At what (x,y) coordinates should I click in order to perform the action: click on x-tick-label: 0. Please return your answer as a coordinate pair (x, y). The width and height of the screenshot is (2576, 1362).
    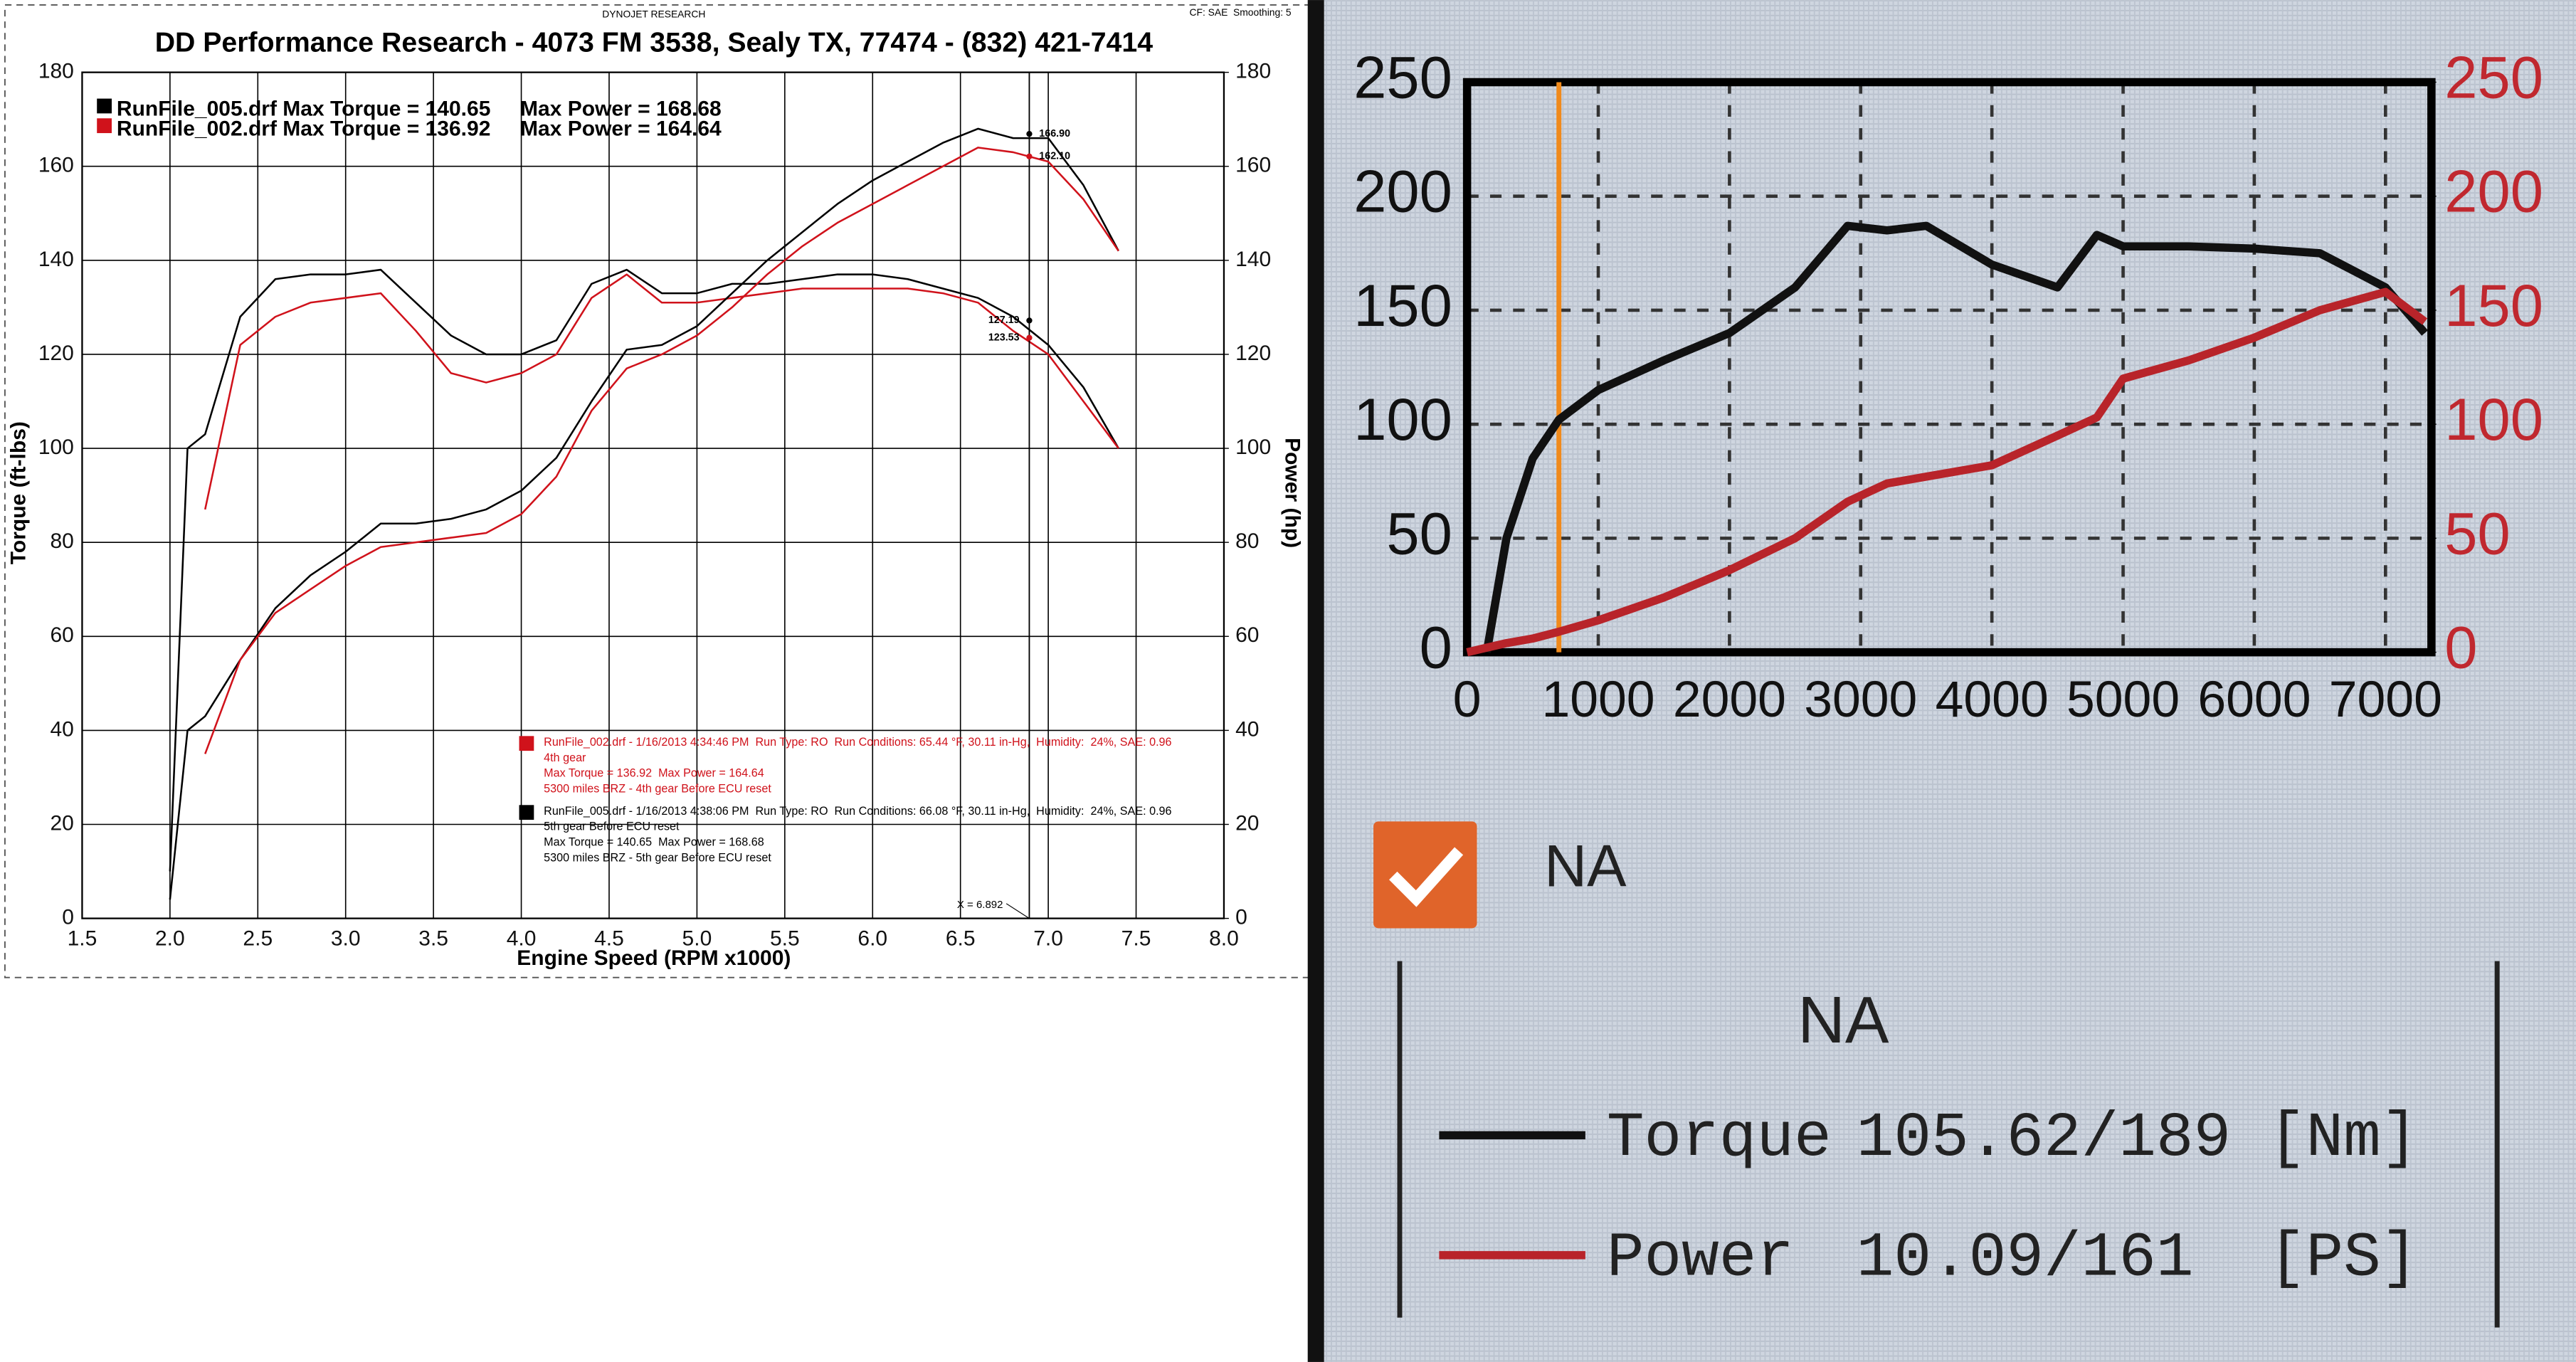
    Looking at the image, I should click on (1467, 699).